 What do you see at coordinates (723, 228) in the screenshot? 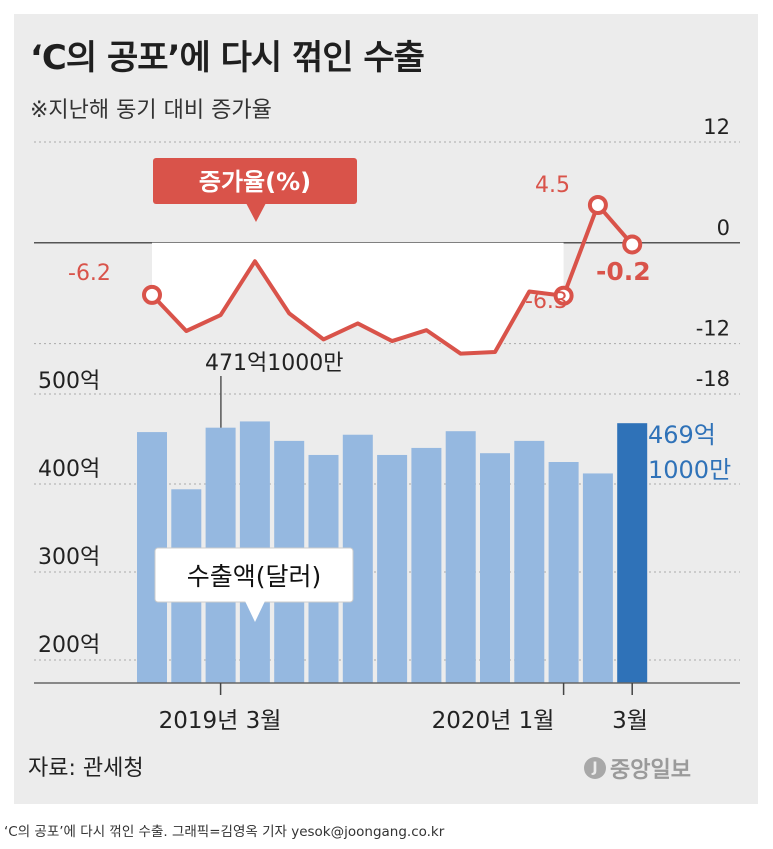
I see `line-y-tick-label: 0` at bounding box center [723, 228].